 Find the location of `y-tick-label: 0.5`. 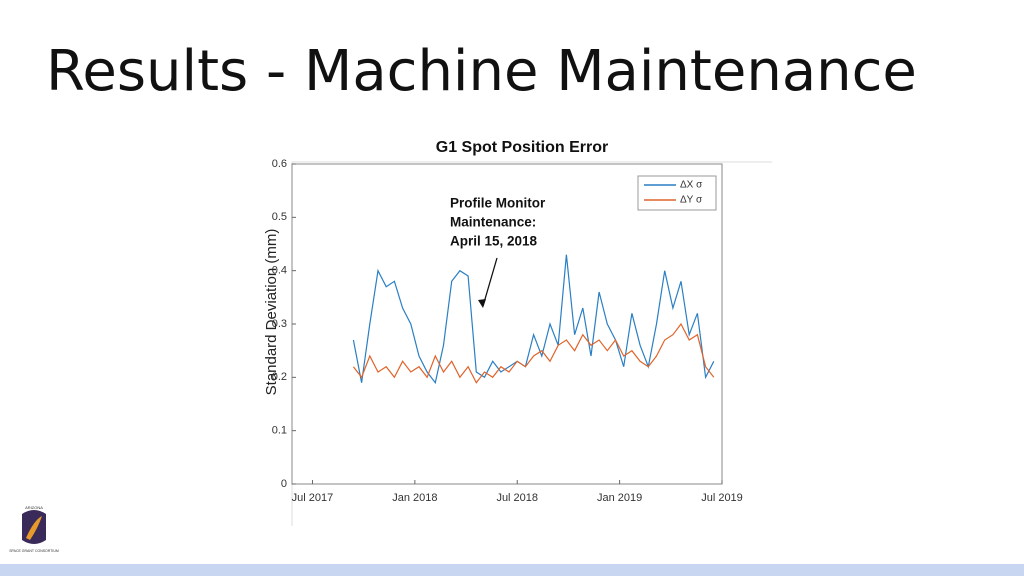

y-tick-label: 0.5 is located at coordinates (279, 217).